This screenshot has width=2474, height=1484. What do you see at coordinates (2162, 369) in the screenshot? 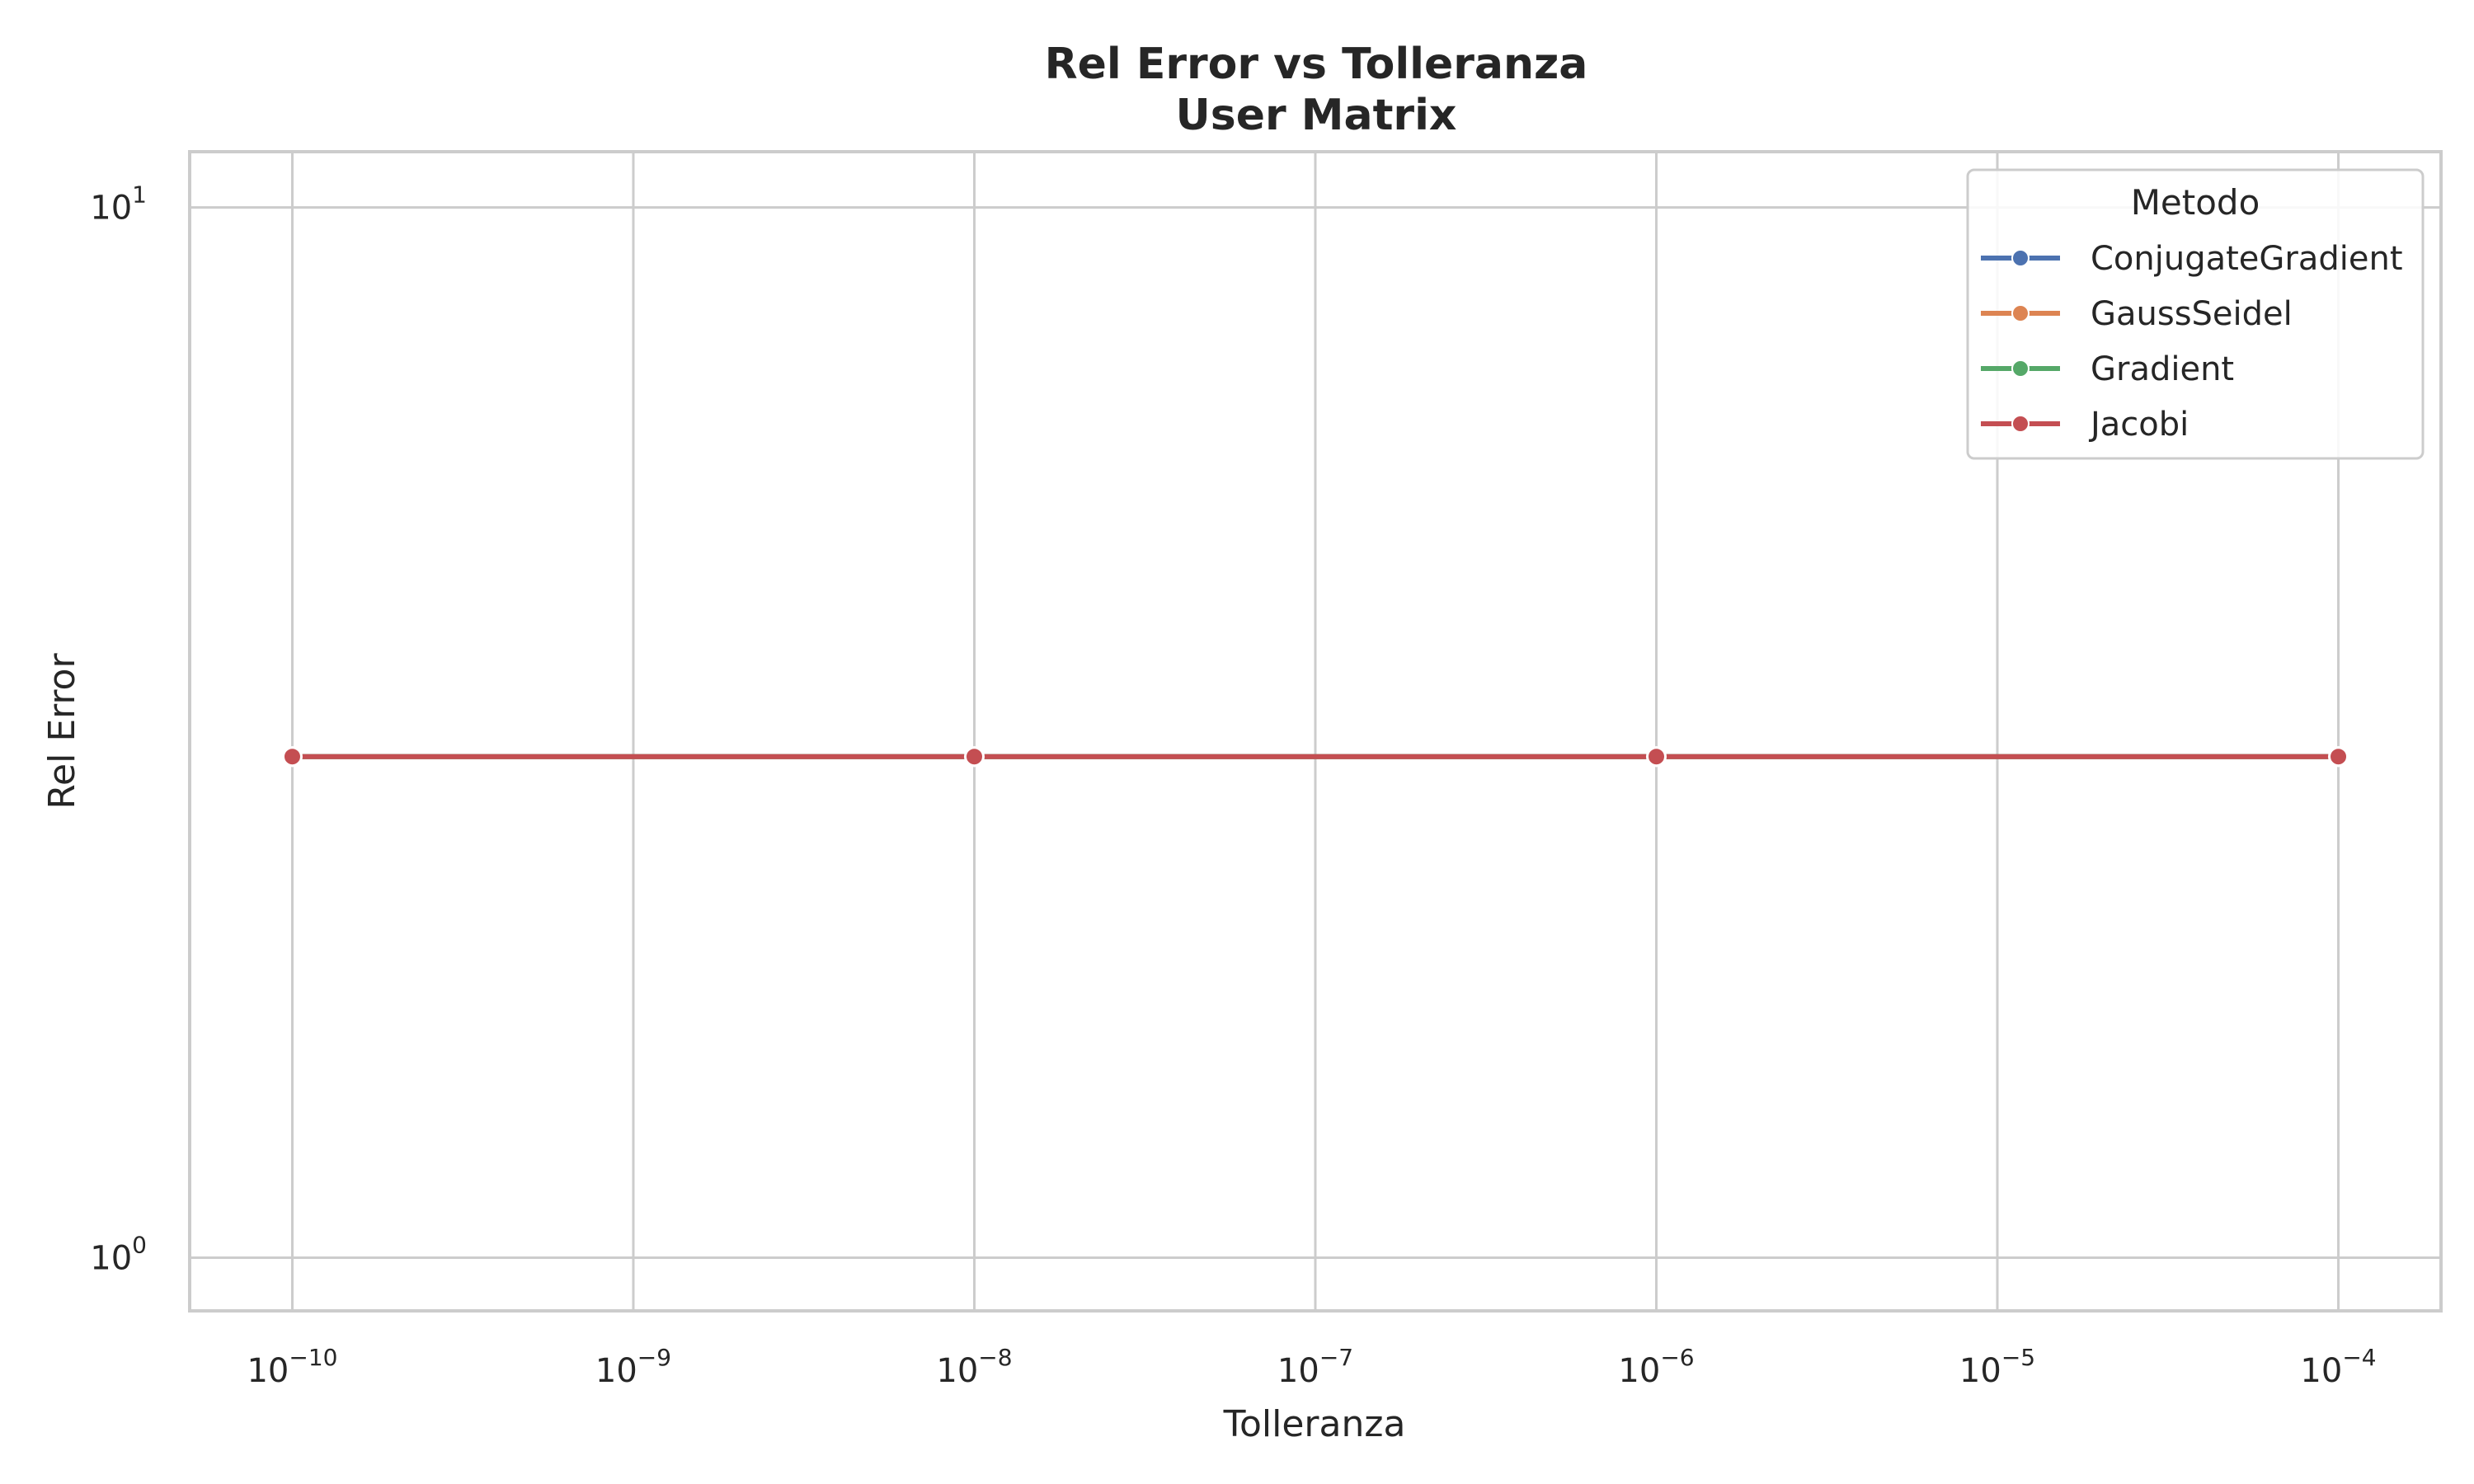
I see `legend-label: Gradient` at bounding box center [2162, 369].